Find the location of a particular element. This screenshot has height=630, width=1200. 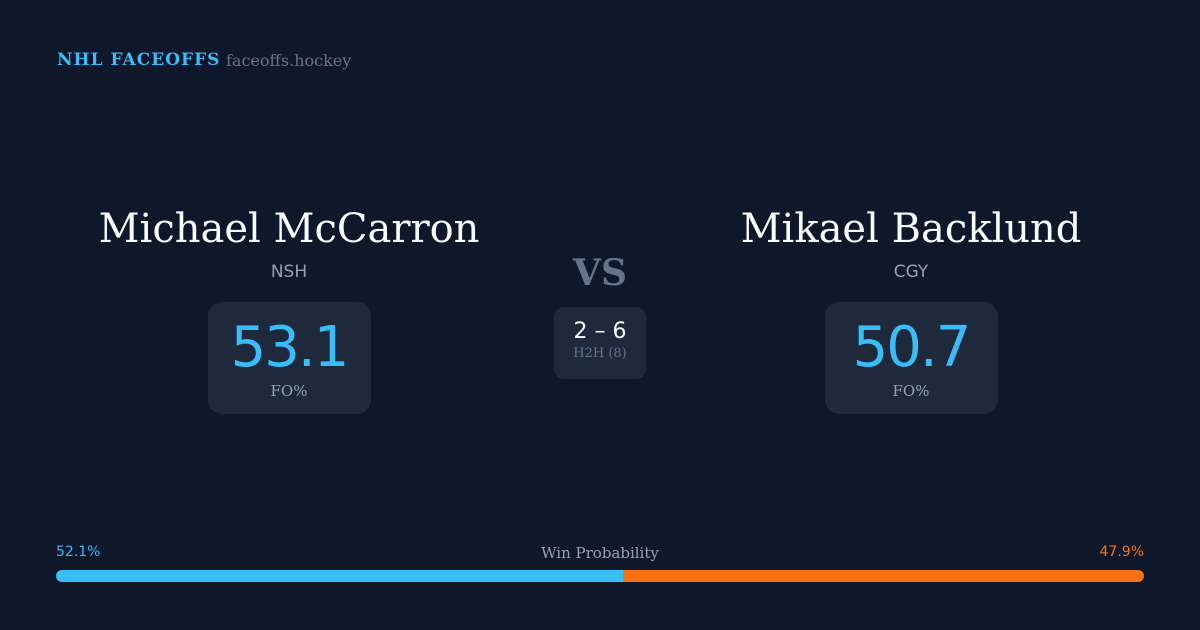

right-prob-fill is located at coordinates (883, 576).